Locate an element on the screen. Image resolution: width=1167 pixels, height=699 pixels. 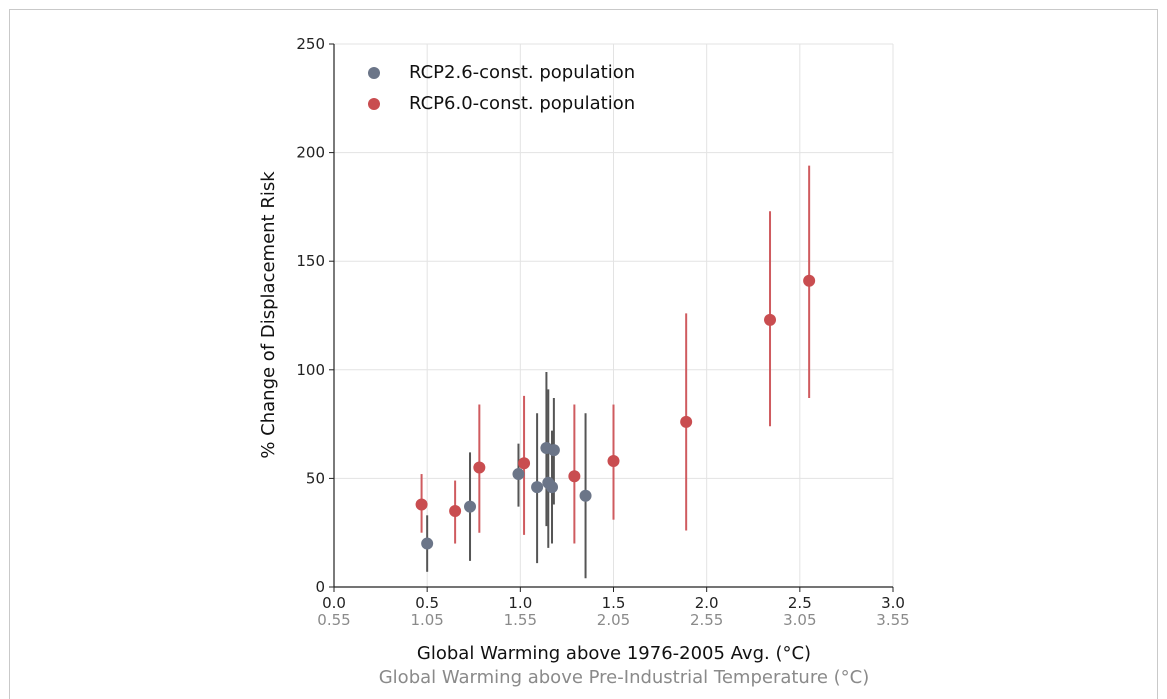
y-tick-label-5: 250 is located at coordinates (310, 44).